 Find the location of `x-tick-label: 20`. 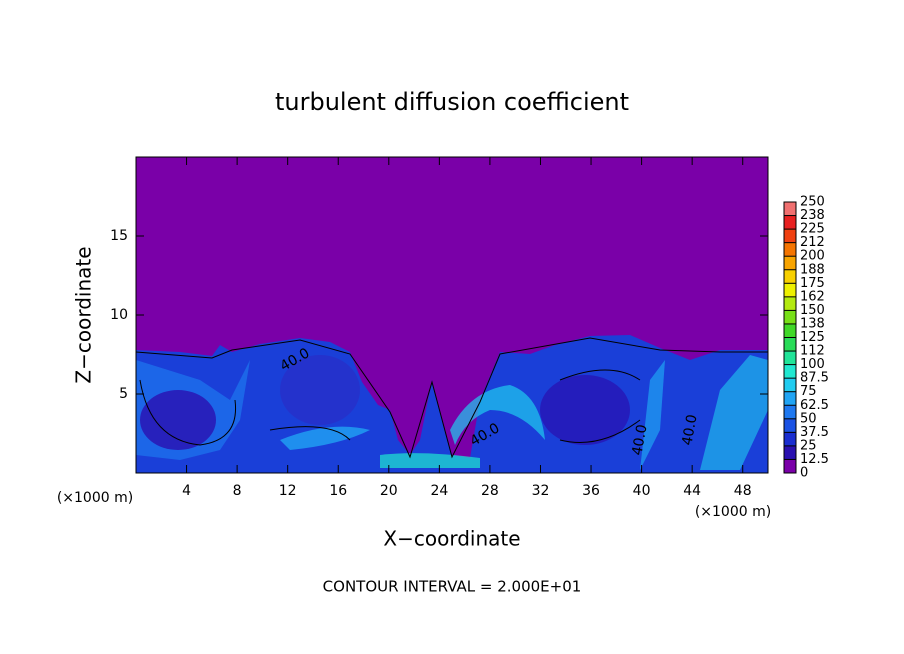

x-tick-label: 20 is located at coordinates (389, 491).